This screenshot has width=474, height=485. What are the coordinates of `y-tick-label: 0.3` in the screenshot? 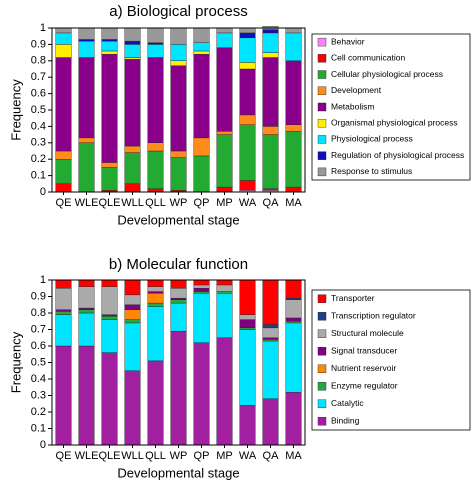 It's located at (38, 143).